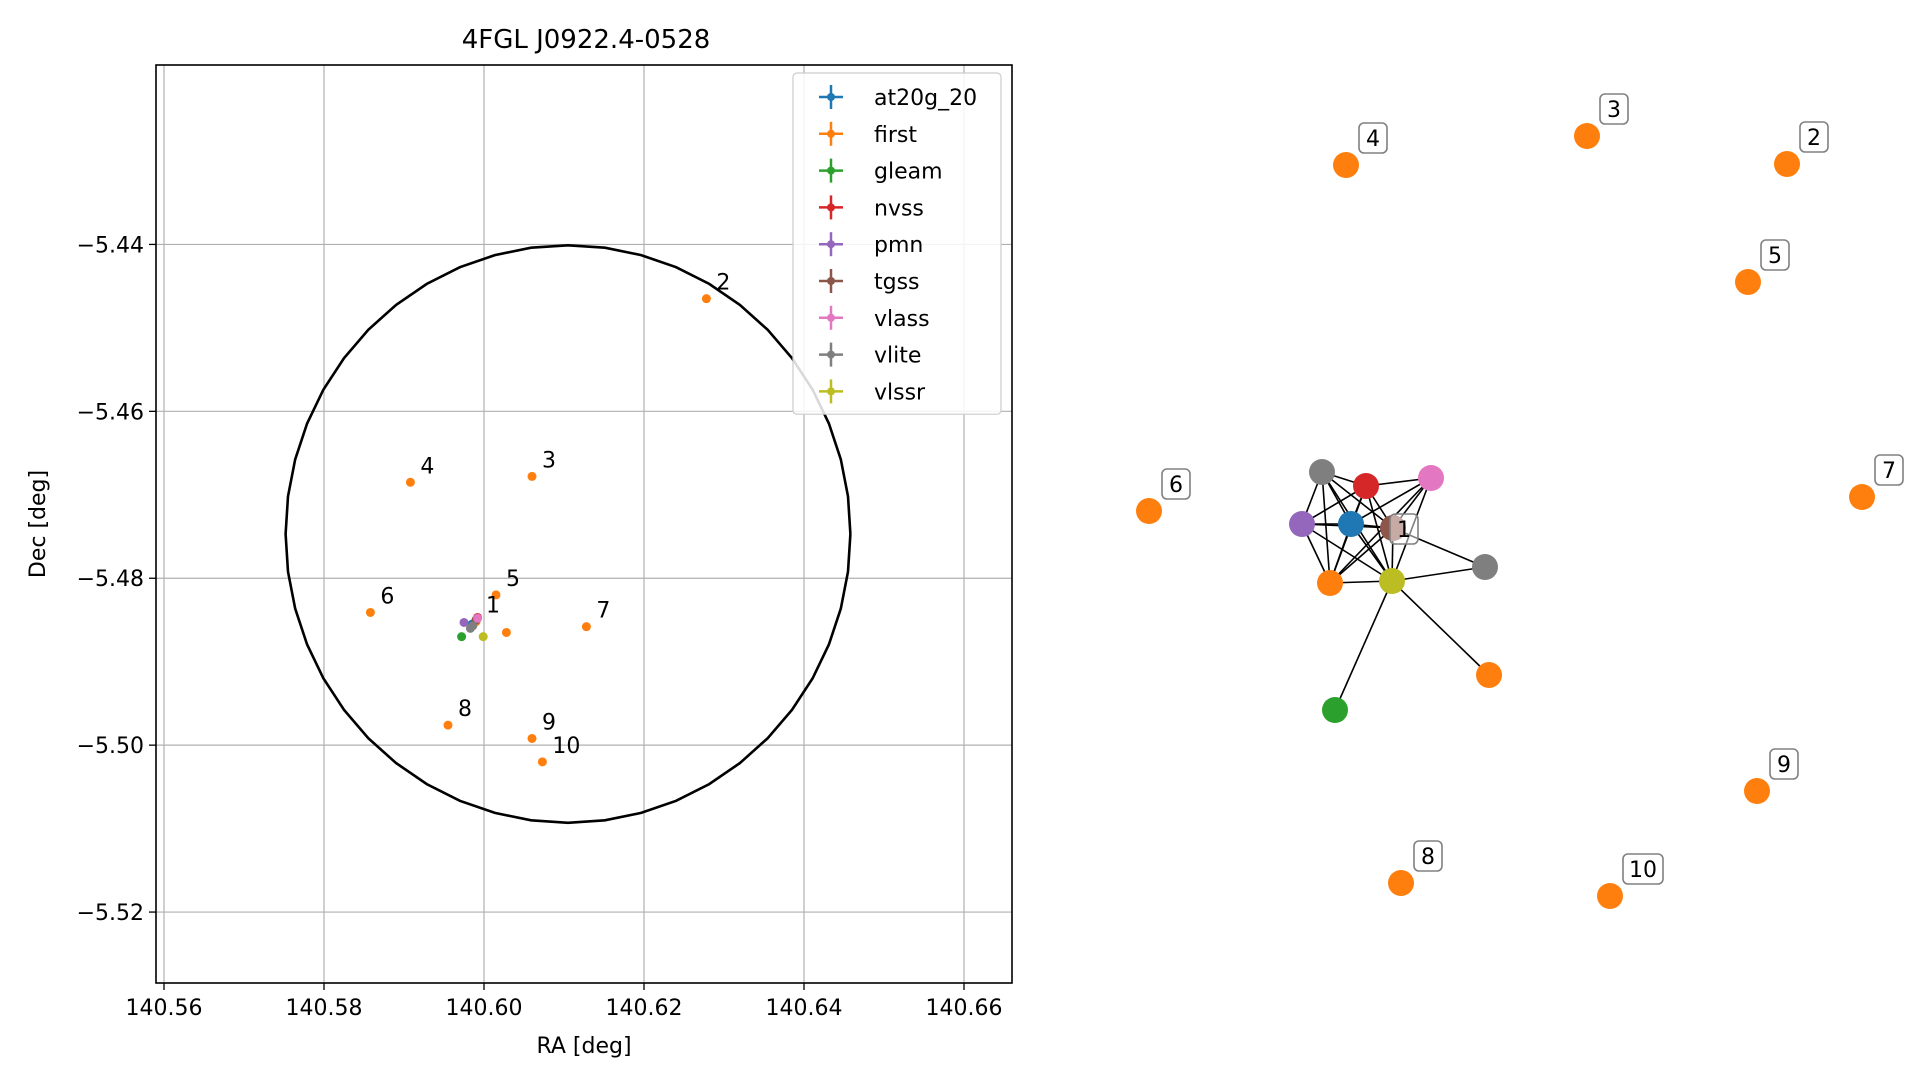  I want to click on node-label: 10, so click(1643, 870).